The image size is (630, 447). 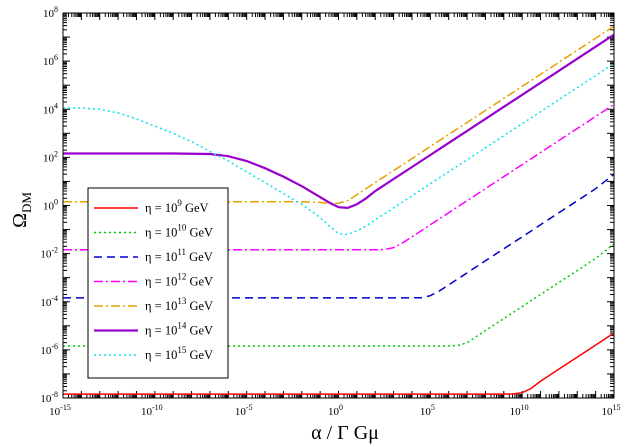 What do you see at coordinates (26, 202) in the screenshot?
I see `y-axis-title-sub: DM` at bounding box center [26, 202].